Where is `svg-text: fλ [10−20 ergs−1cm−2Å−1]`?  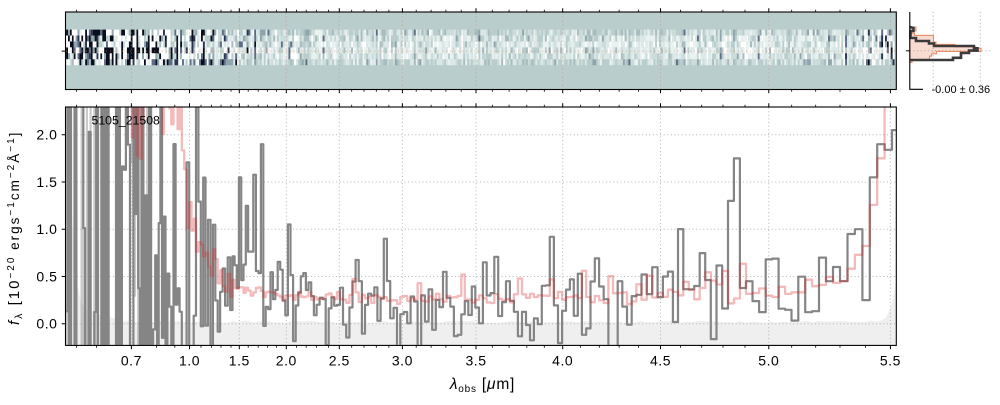 svg-text: fλ [10−20 ergs−1cm−2Å−1] is located at coordinates (15, 228).